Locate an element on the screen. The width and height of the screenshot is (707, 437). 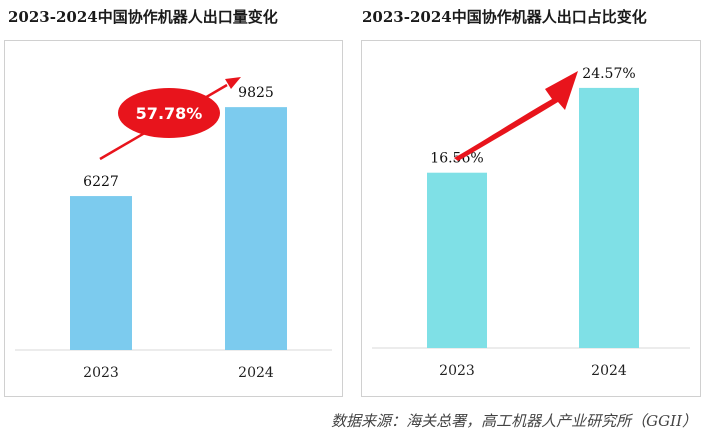
chart2-title: 2023-2024中国协作机器人出口占比变化 is located at coordinates (504, 17).